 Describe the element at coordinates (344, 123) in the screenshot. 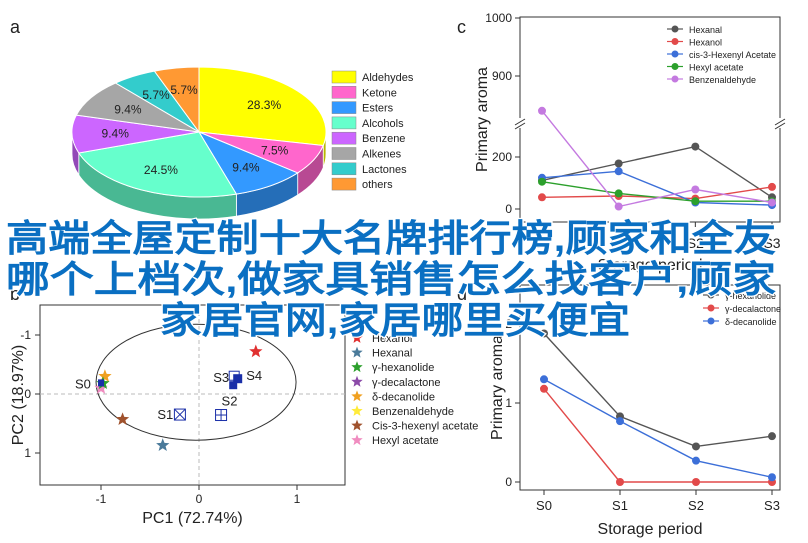

I see `legend-swatch-alcohols` at that location.